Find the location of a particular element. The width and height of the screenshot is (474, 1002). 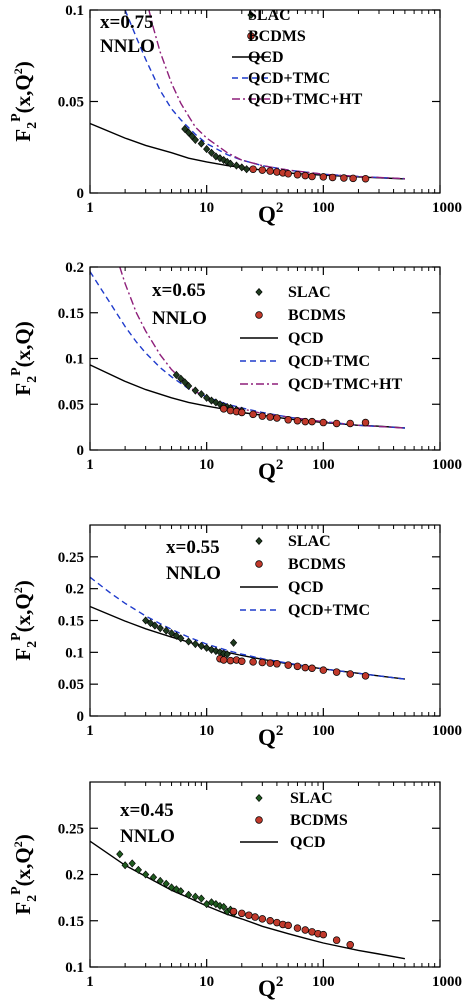

y-axis-label: F2P(x,Q) is located at coordinates (24, 358).